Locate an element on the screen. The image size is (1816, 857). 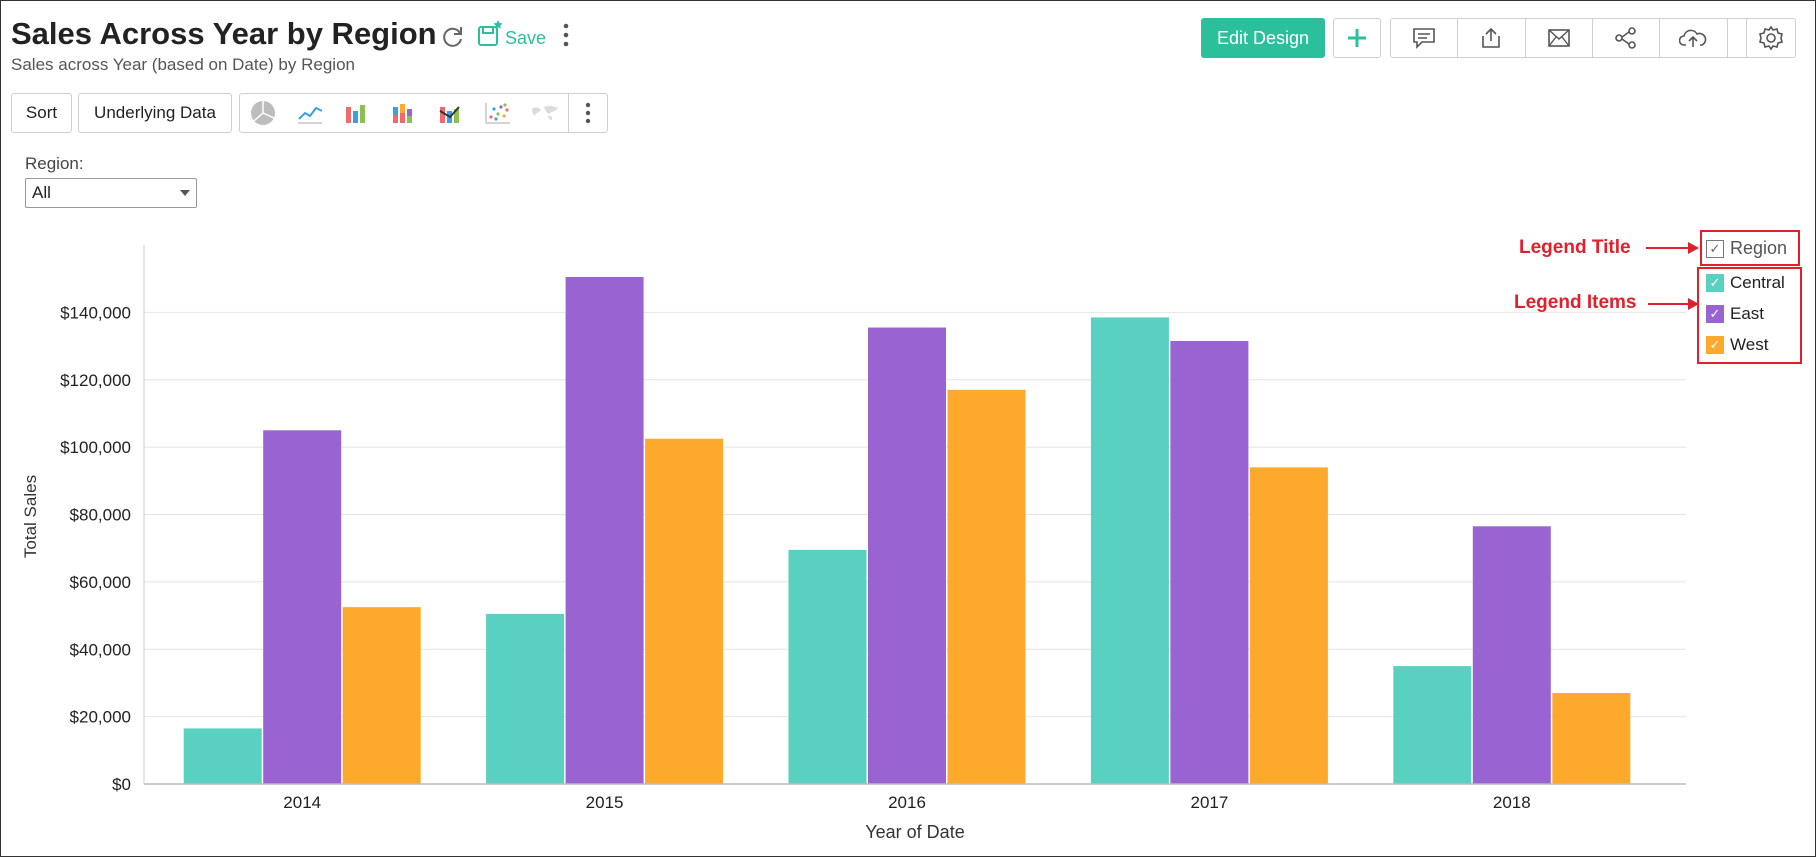
scatter-chart-button is located at coordinates (497, 113).